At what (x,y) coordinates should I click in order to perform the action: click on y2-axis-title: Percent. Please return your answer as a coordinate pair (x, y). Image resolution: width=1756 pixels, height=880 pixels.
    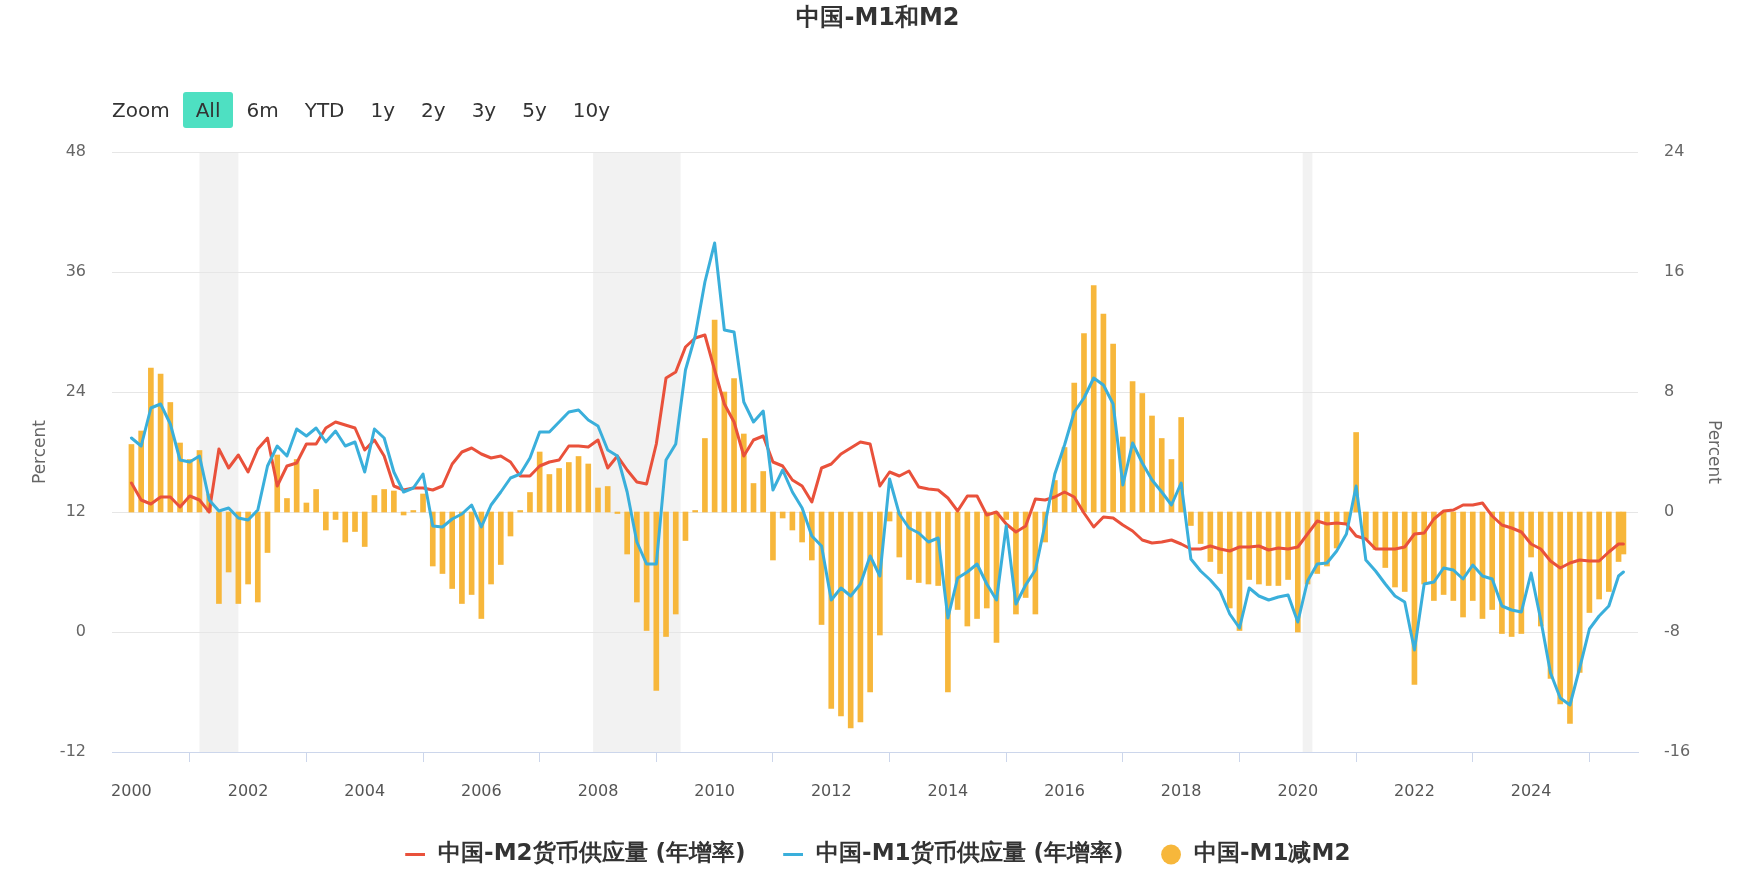
    Looking at the image, I should click on (1715, 452).